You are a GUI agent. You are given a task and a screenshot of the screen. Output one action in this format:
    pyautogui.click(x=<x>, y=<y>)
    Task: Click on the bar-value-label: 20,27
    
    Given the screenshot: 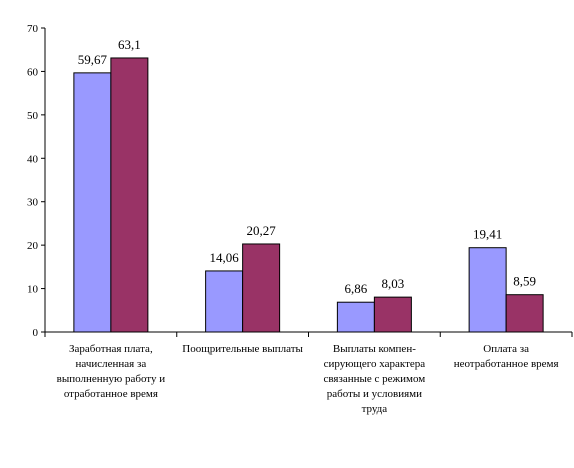 What is the action you would take?
    pyautogui.click(x=262, y=230)
    